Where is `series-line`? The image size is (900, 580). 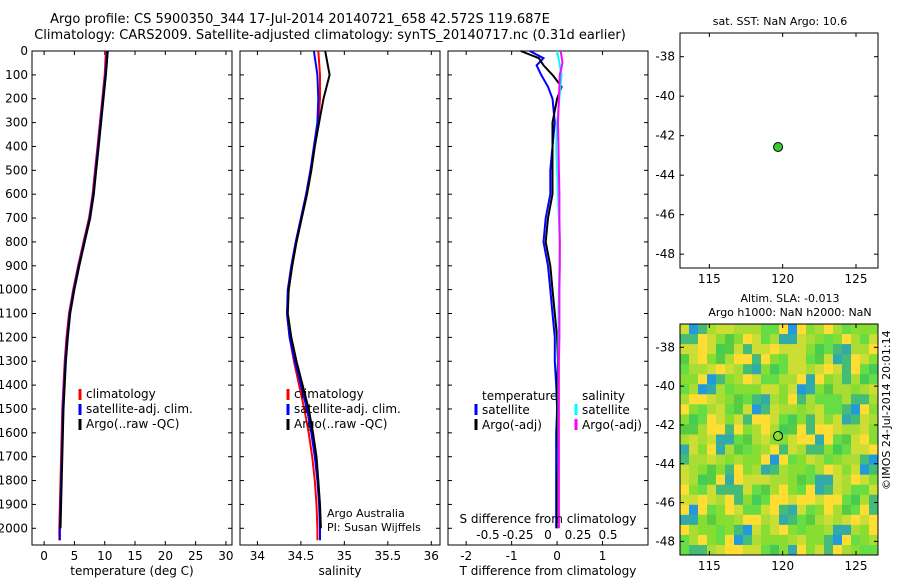 series-line is located at coordinates (84, 289).